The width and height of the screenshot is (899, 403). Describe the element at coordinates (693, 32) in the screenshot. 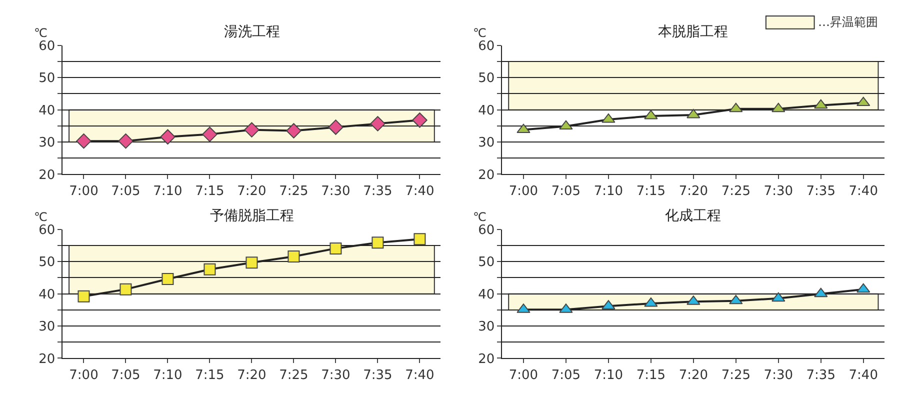

I see `chart-title: 本脱脂工程` at that location.